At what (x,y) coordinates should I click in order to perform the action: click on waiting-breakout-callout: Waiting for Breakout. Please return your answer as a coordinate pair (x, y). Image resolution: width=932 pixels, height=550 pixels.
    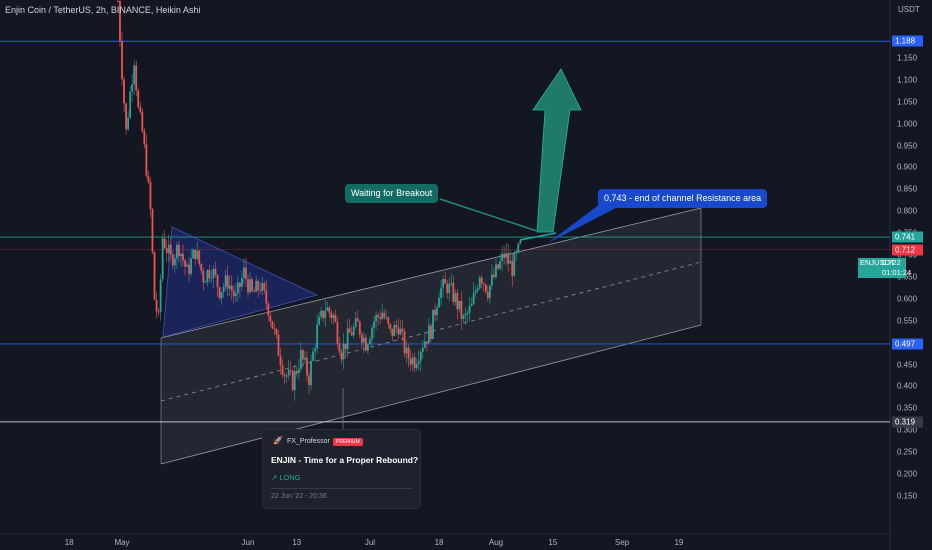
    Looking at the image, I should click on (392, 193).